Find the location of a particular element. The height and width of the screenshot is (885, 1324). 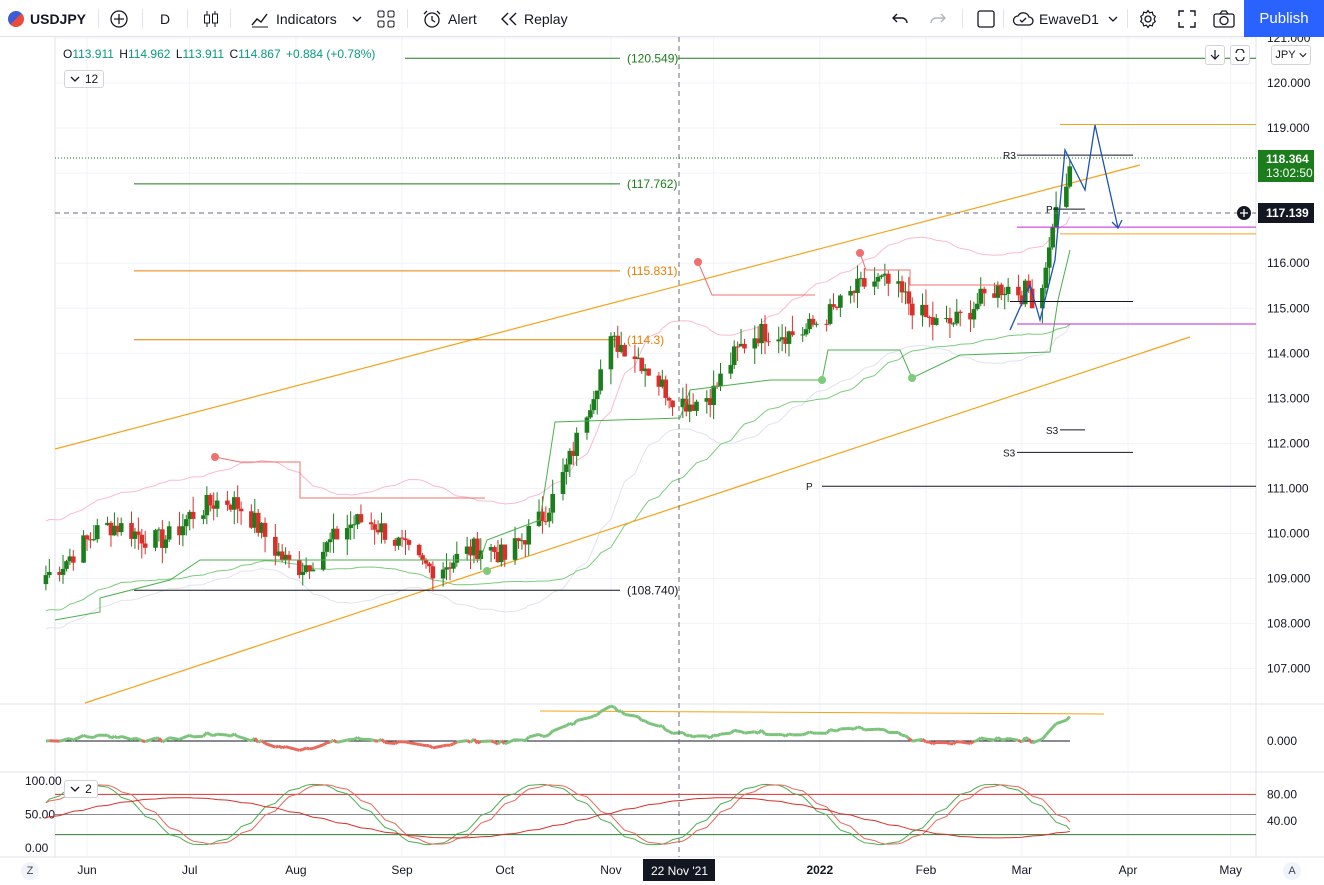

reset-button is located at coordinates (1240, 55).